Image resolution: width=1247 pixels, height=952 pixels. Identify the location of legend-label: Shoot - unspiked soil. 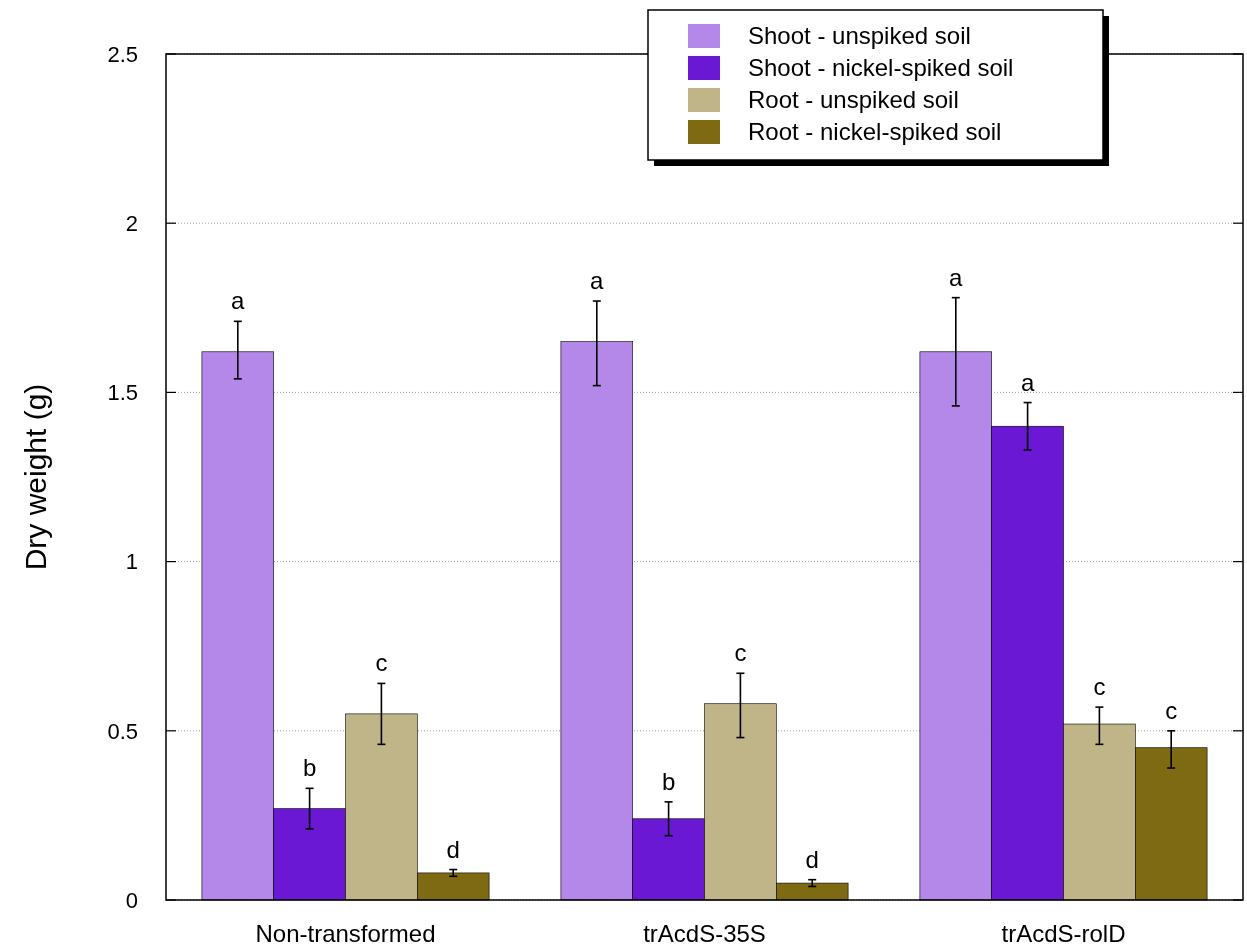
(859, 36).